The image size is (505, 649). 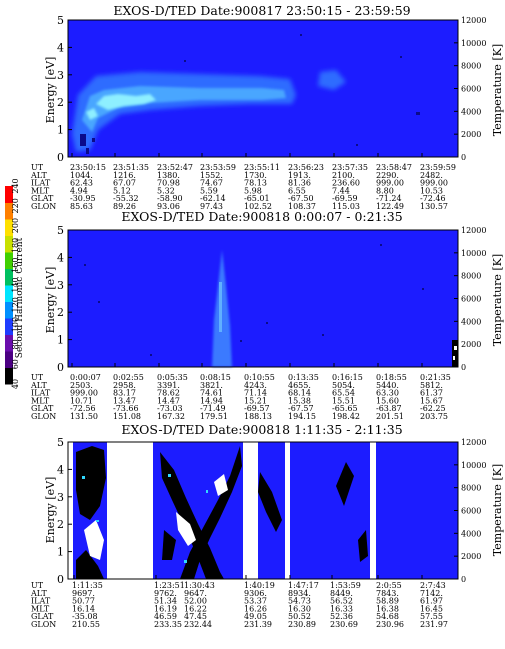 What do you see at coordinates (15, 324) in the screenshot?
I see `colorbar-tick-label: 100` at bounding box center [15, 324].